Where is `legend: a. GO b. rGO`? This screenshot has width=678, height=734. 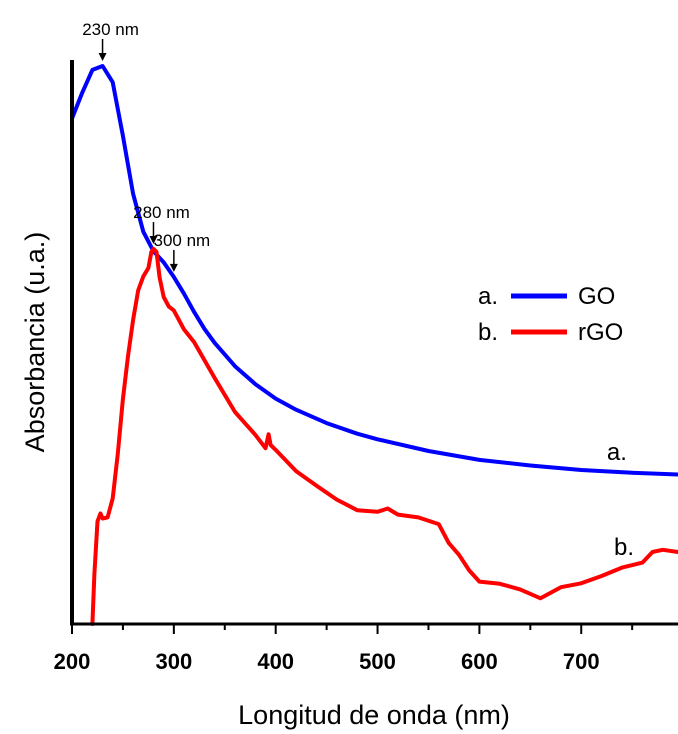 legend: a. GO b. rGO is located at coordinates (550, 314).